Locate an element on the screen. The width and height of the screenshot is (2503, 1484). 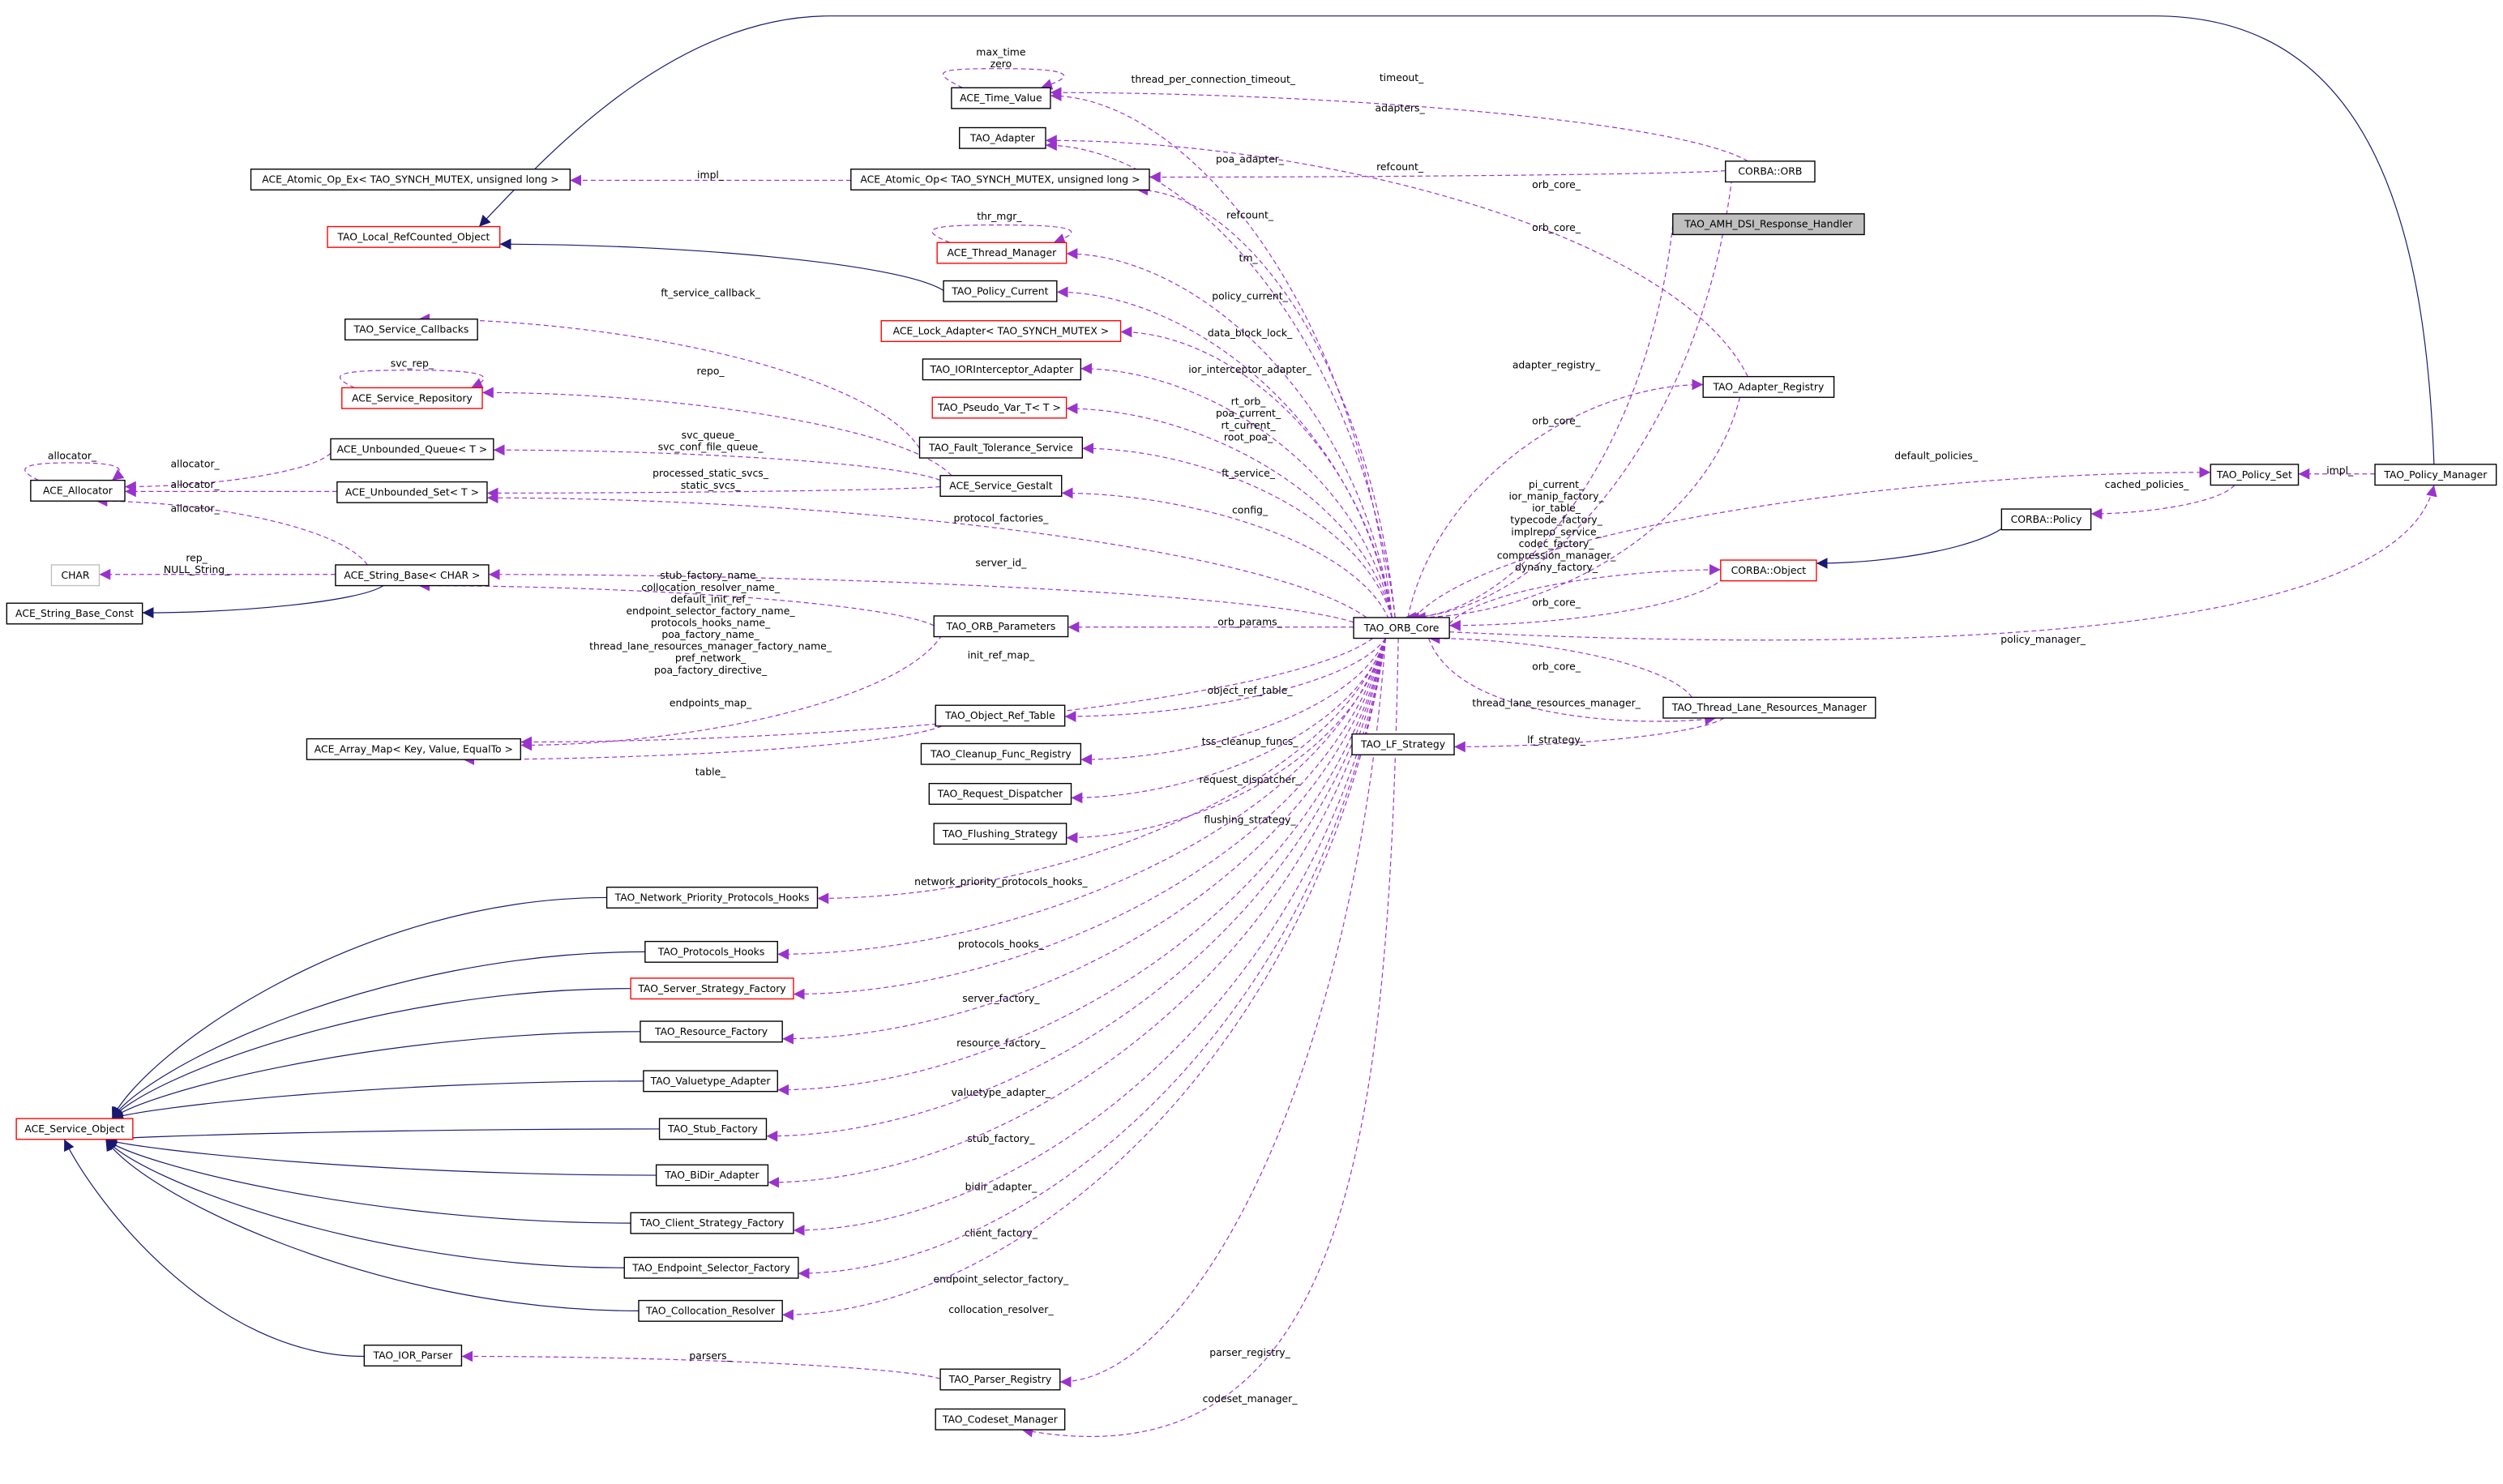
node-label: ACE_Lock_Adapter< TAO_SYNCH_MUTEX > is located at coordinates (1001, 331).